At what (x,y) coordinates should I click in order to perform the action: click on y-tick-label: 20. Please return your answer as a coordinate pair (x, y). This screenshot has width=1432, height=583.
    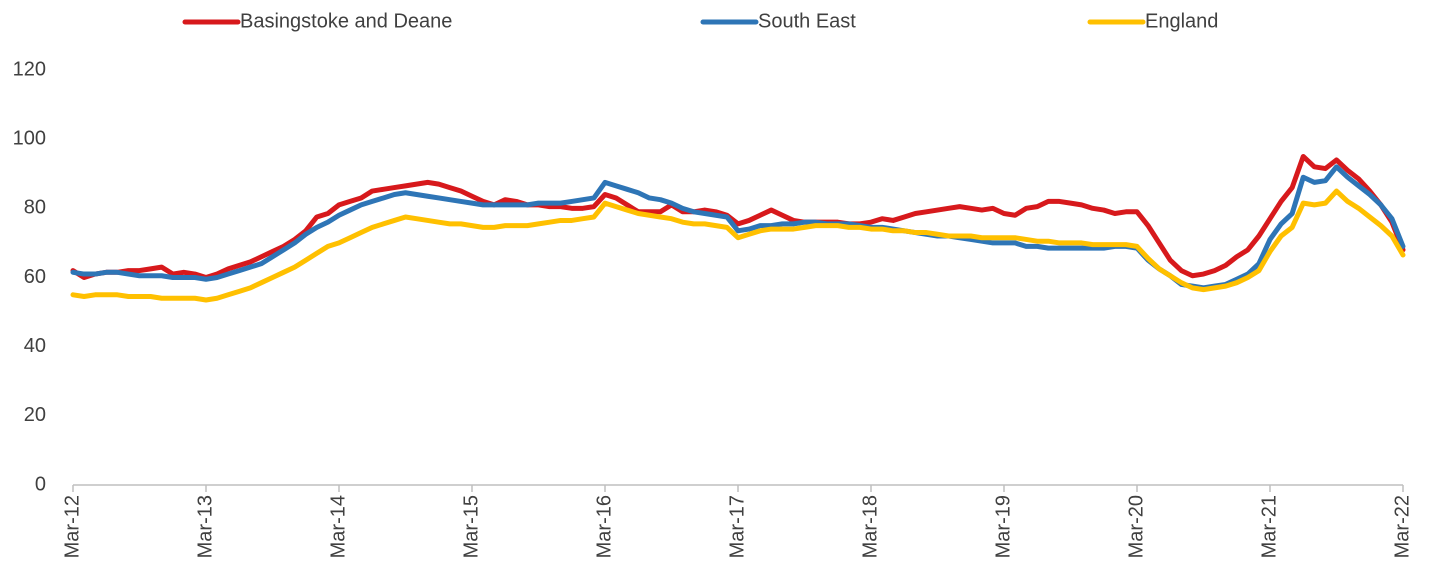
    Looking at the image, I should click on (35, 415).